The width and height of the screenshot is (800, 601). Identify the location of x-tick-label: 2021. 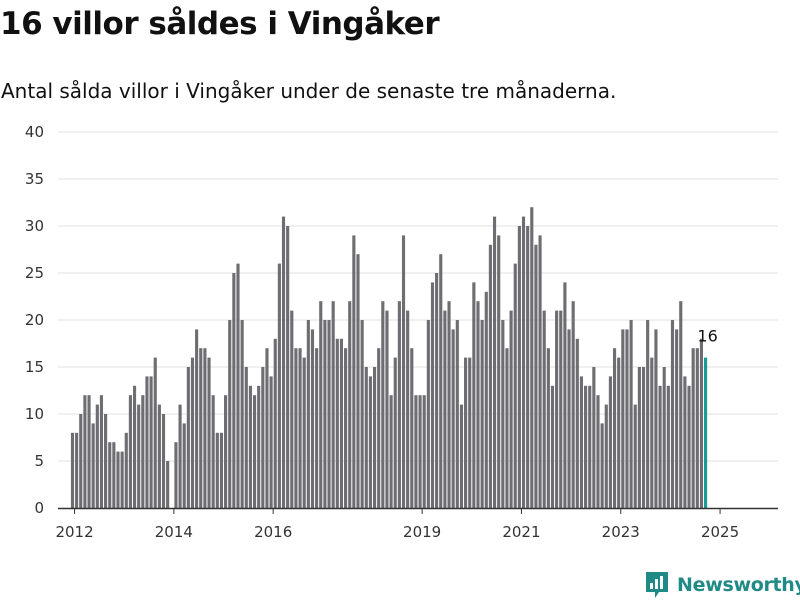
(521, 532).